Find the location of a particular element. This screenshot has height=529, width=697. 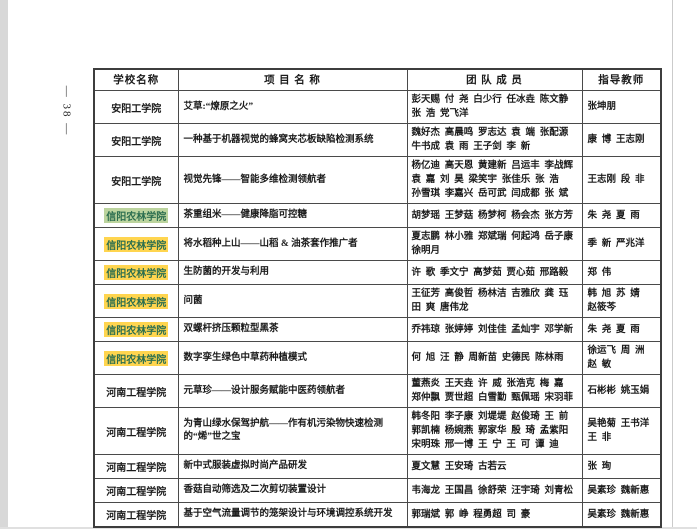

team-cell: 何 旭 汪 静 周新苗 史德民 陈林雨 is located at coordinates (494, 358).